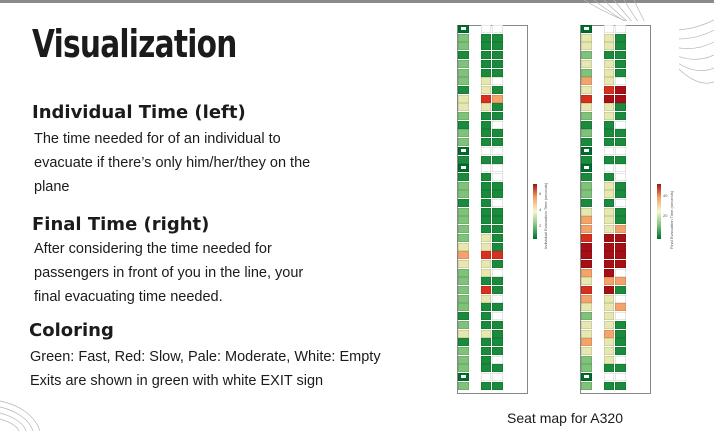  Describe the element at coordinates (565, 418) in the screenshot. I see `seat-map-caption: Seat map for A320` at that location.